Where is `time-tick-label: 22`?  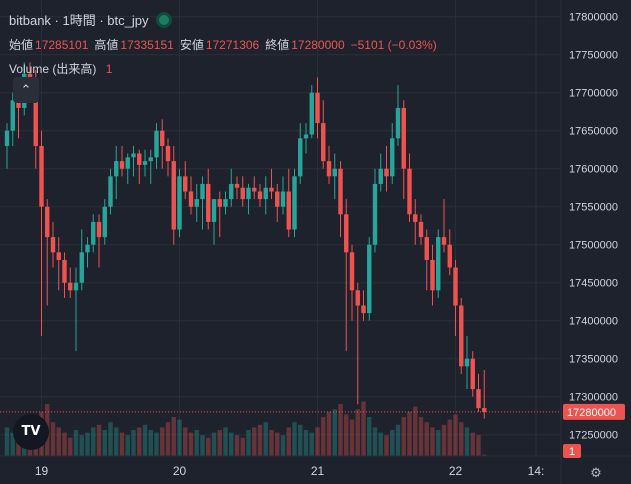 time-tick-label: 22 is located at coordinates (456, 471).